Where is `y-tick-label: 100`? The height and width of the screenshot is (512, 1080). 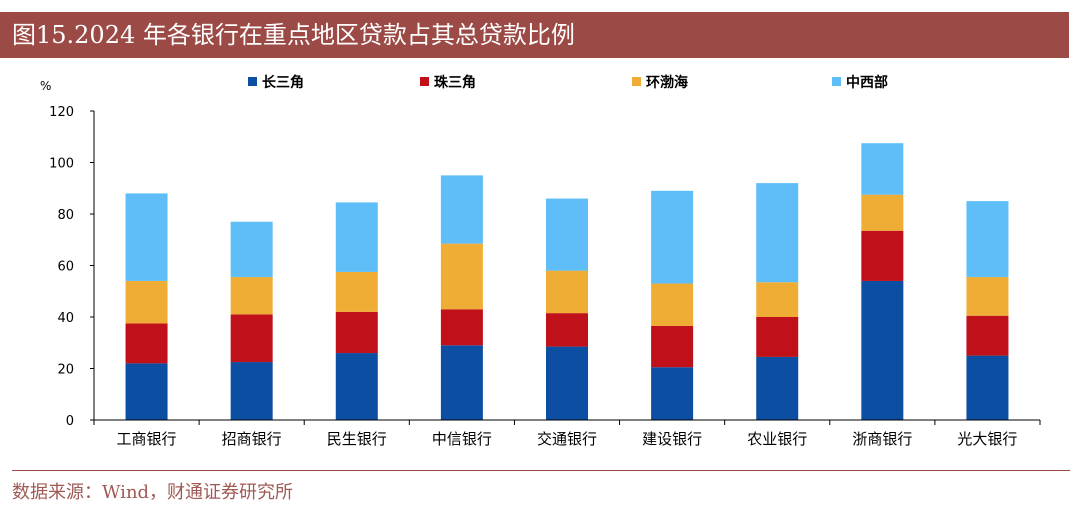 y-tick-label: 100 is located at coordinates (61, 164).